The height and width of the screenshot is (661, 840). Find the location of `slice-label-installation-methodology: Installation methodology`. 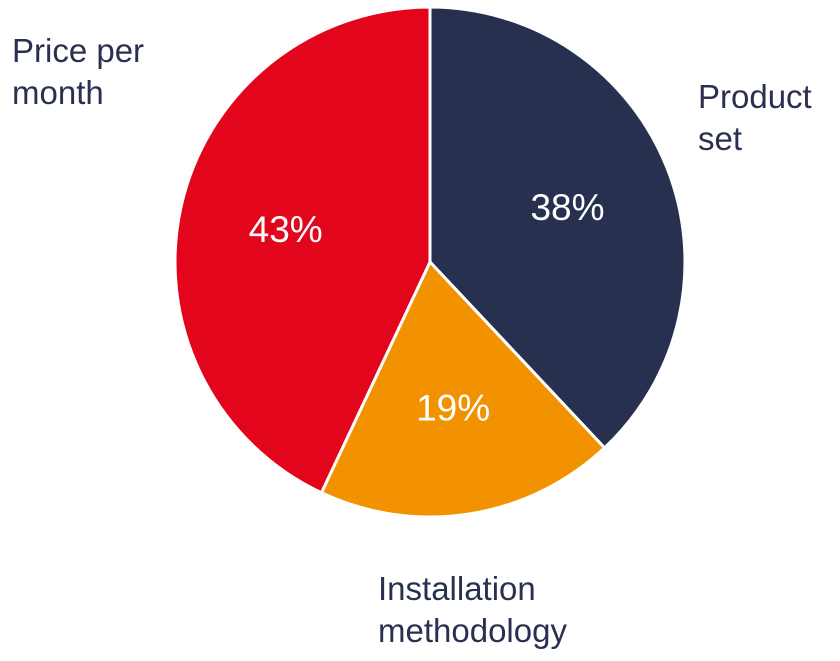

slice-label-installation-methodology: Installation methodology is located at coordinates (472, 609).